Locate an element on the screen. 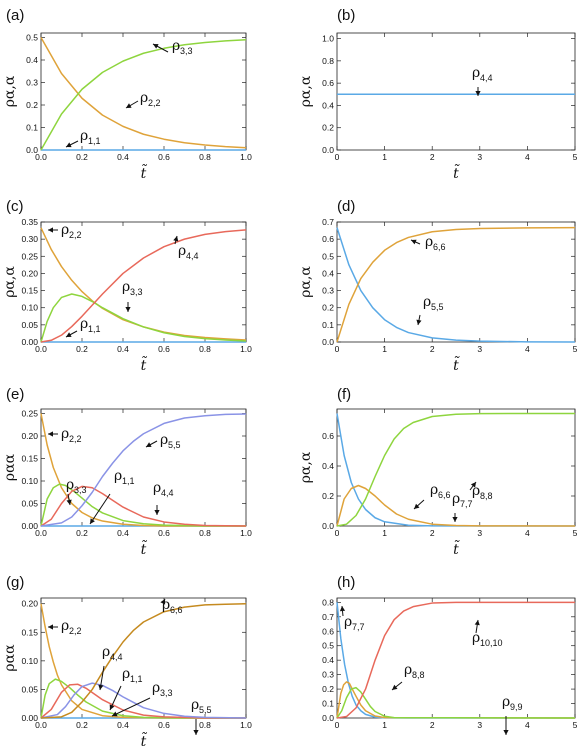  x-tick-label: 0.6 is located at coordinates (164, 349).